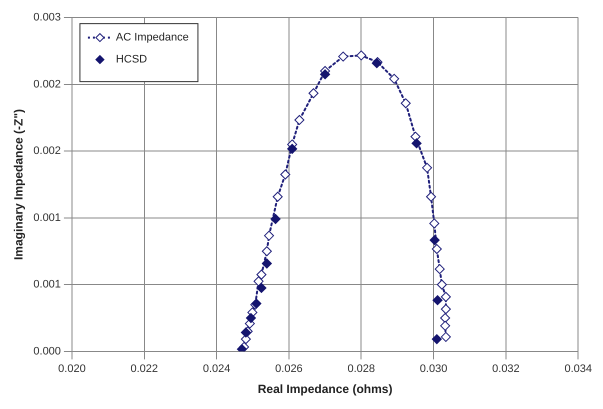 This screenshot has width=603, height=409. I want to click on legend-label: AC Impedance, so click(152, 38).